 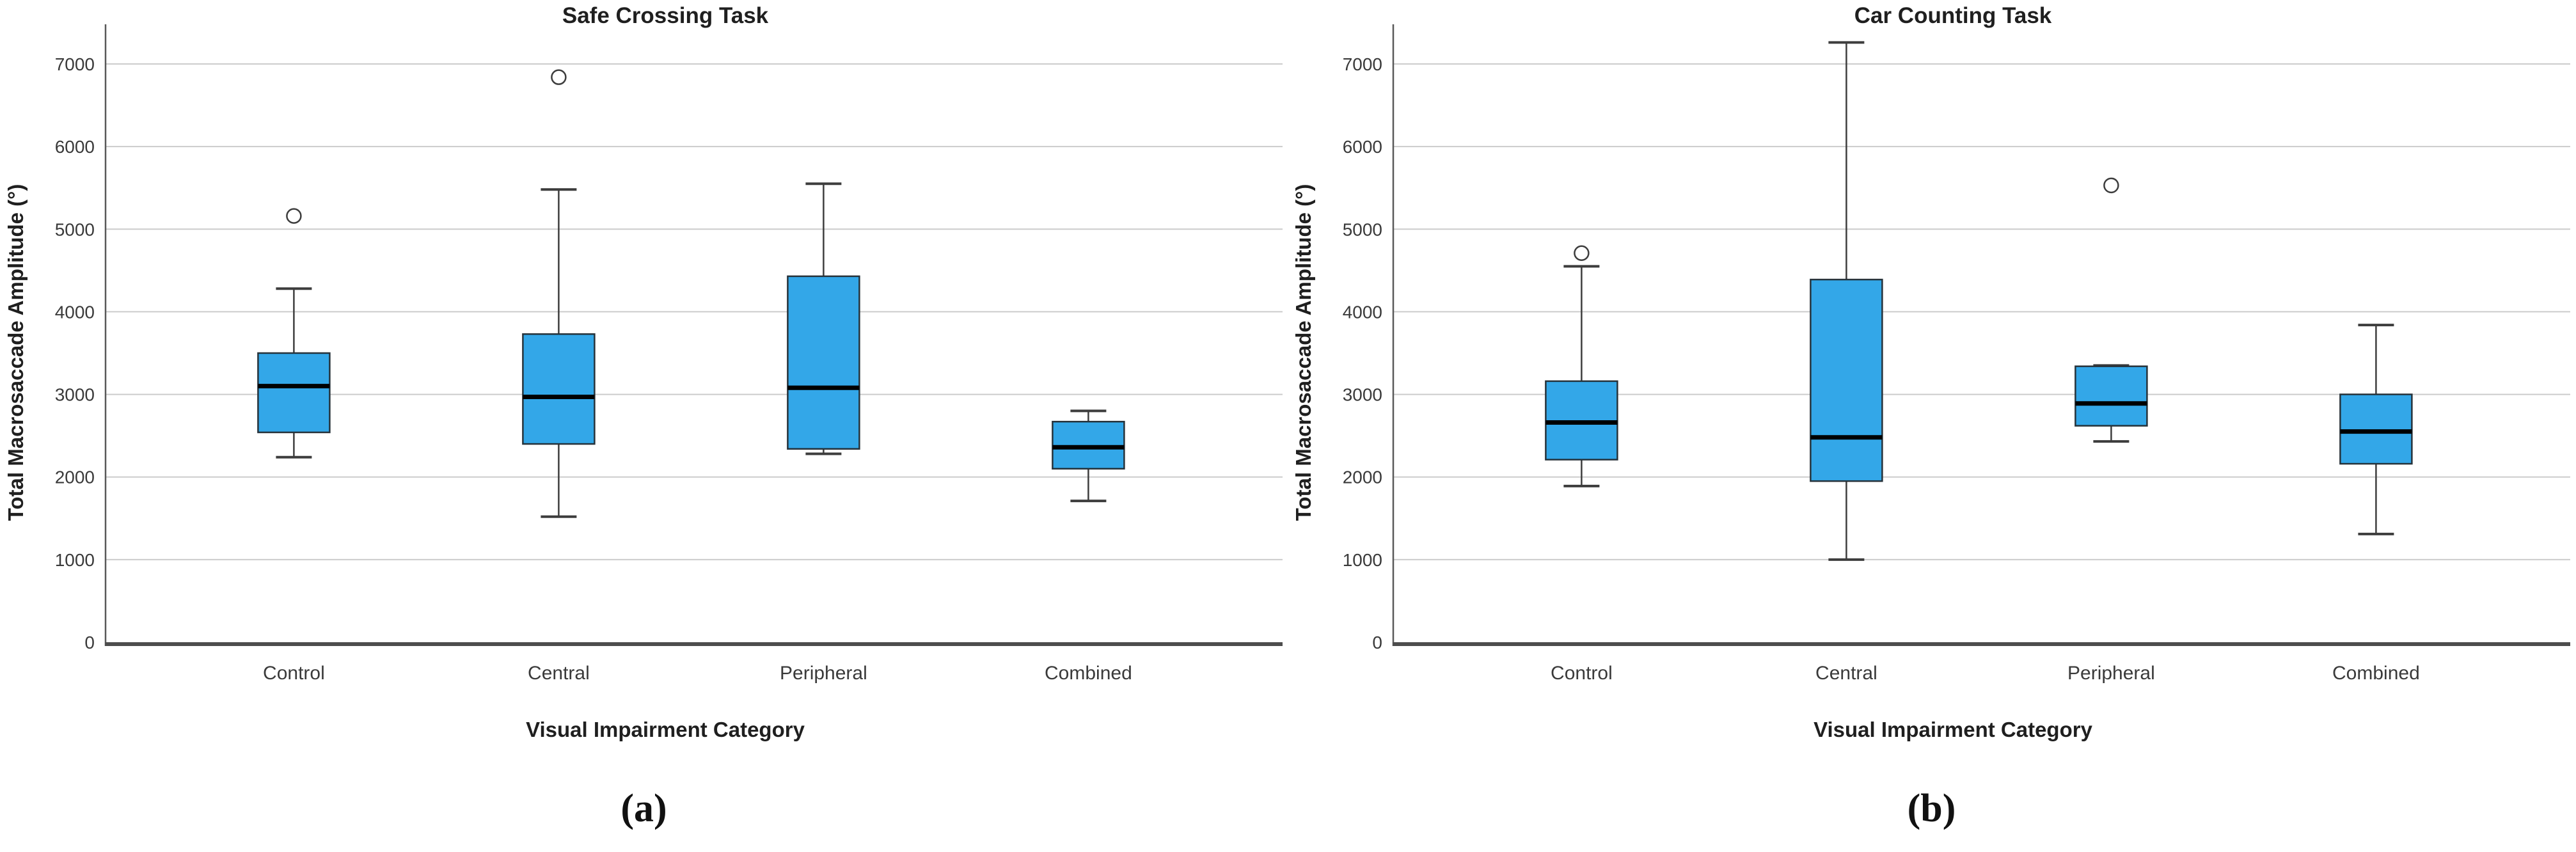 I want to click on chart-title: Safe Crossing Task, so click(x=666, y=15).